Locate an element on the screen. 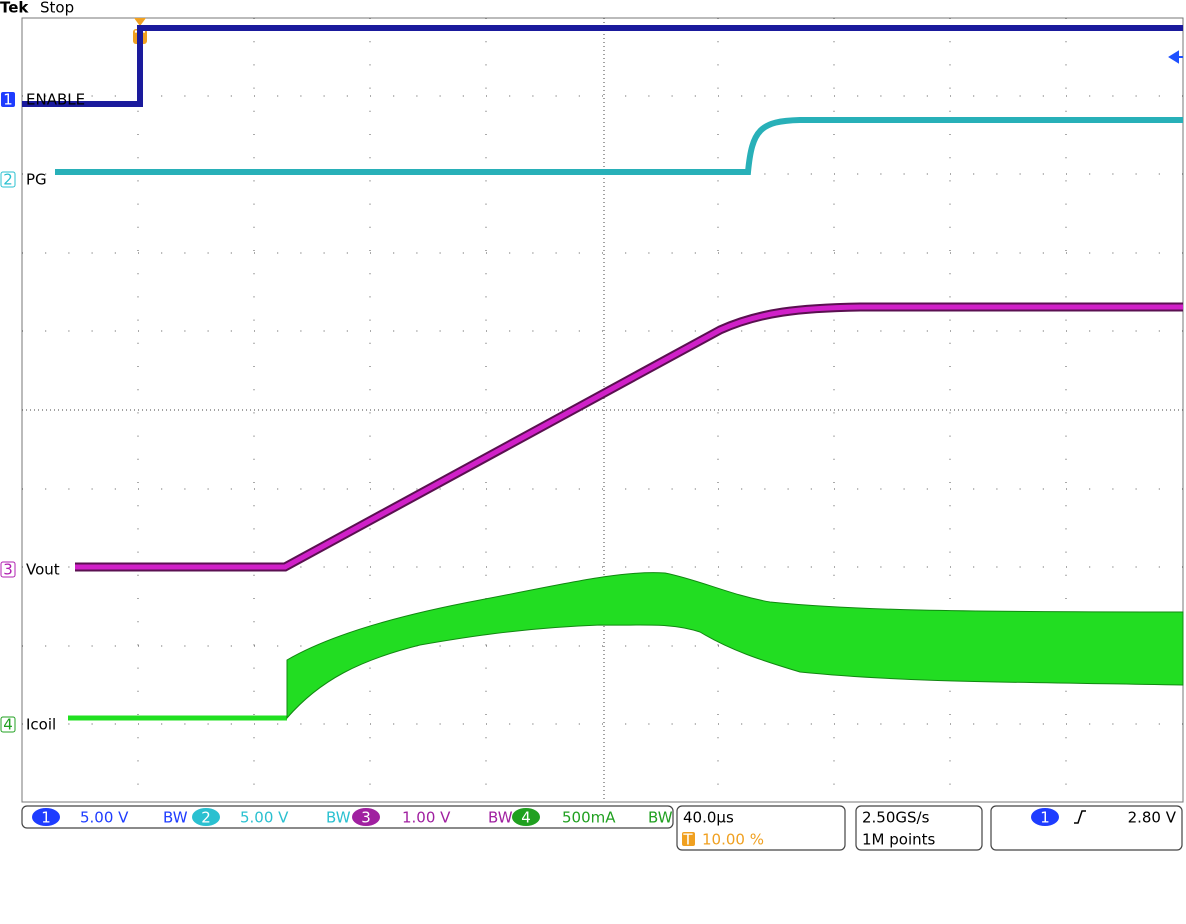 The width and height of the screenshot is (1186, 924). brand: Tek is located at coordinates (14, 8).